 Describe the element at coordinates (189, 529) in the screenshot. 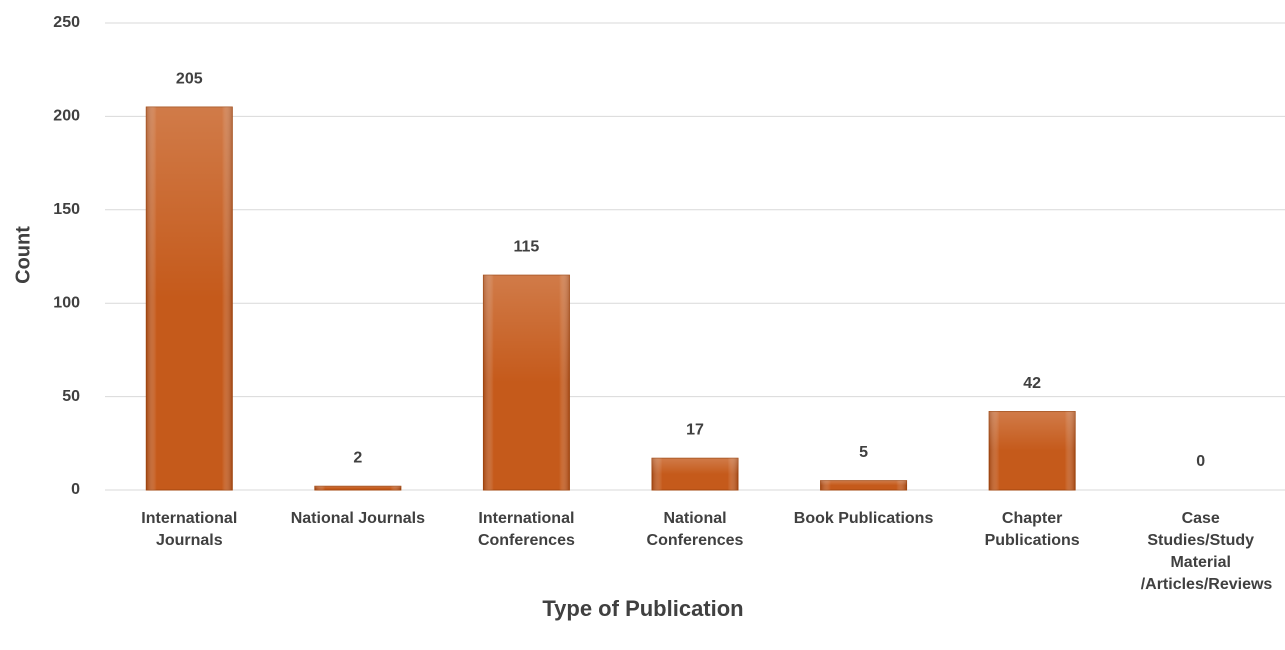

I see `x-tick-label: International Journals` at that location.